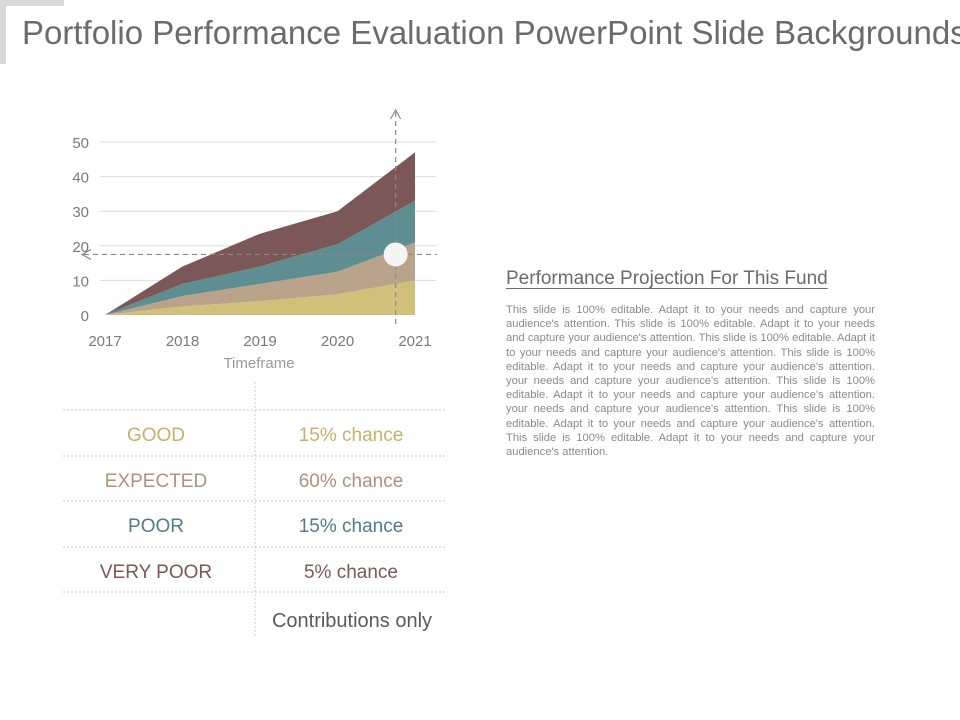 The width and height of the screenshot is (960, 720). Describe the element at coordinates (156, 526) in the screenshot. I see `scenario-label-poor: POOR` at that location.